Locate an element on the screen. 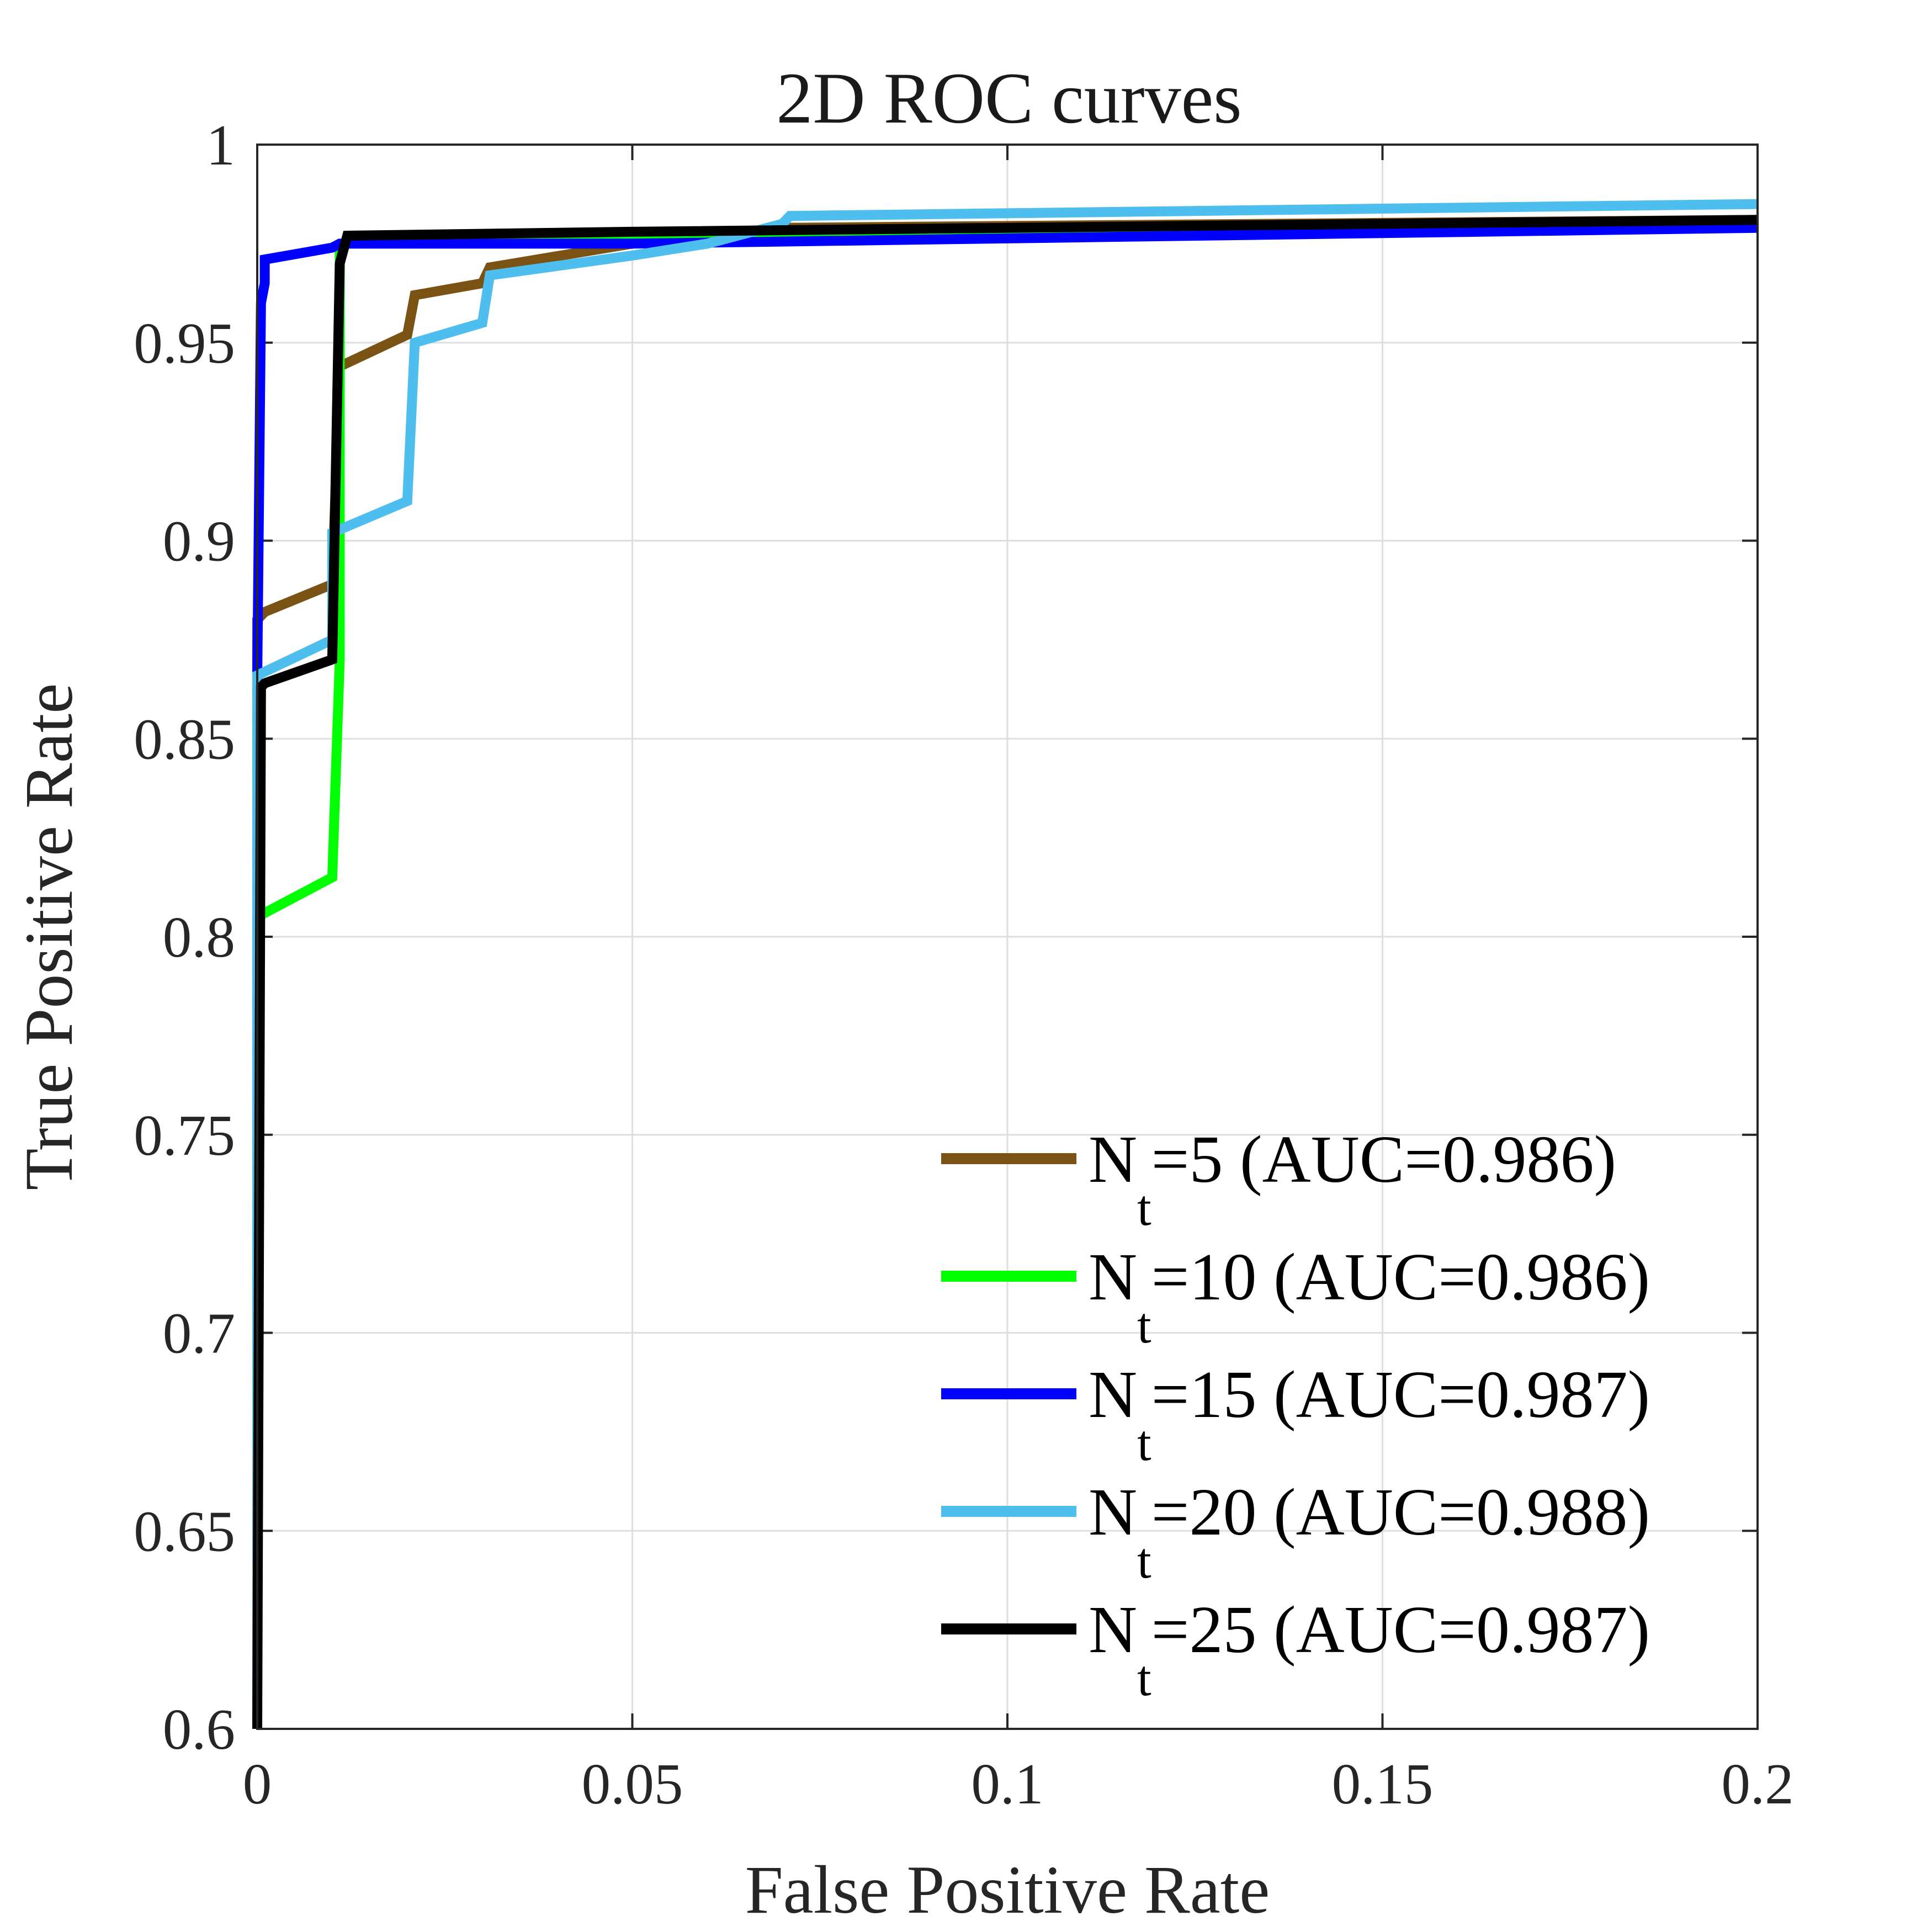 This screenshot has height=1932, width=1932. x-tick-label: 0.1 is located at coordinates (1007, 1784).